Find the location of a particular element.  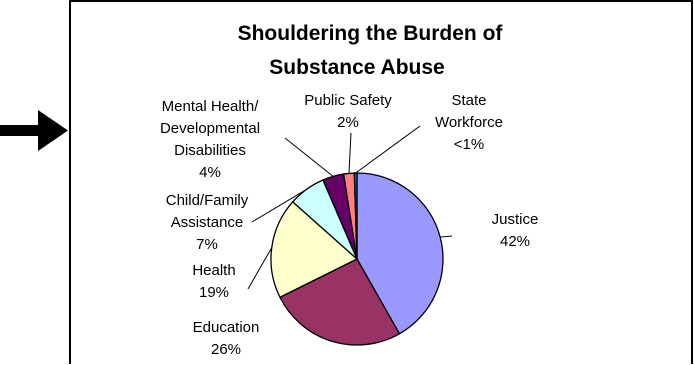

pie-slice-education is located at coordinates (340, 302).